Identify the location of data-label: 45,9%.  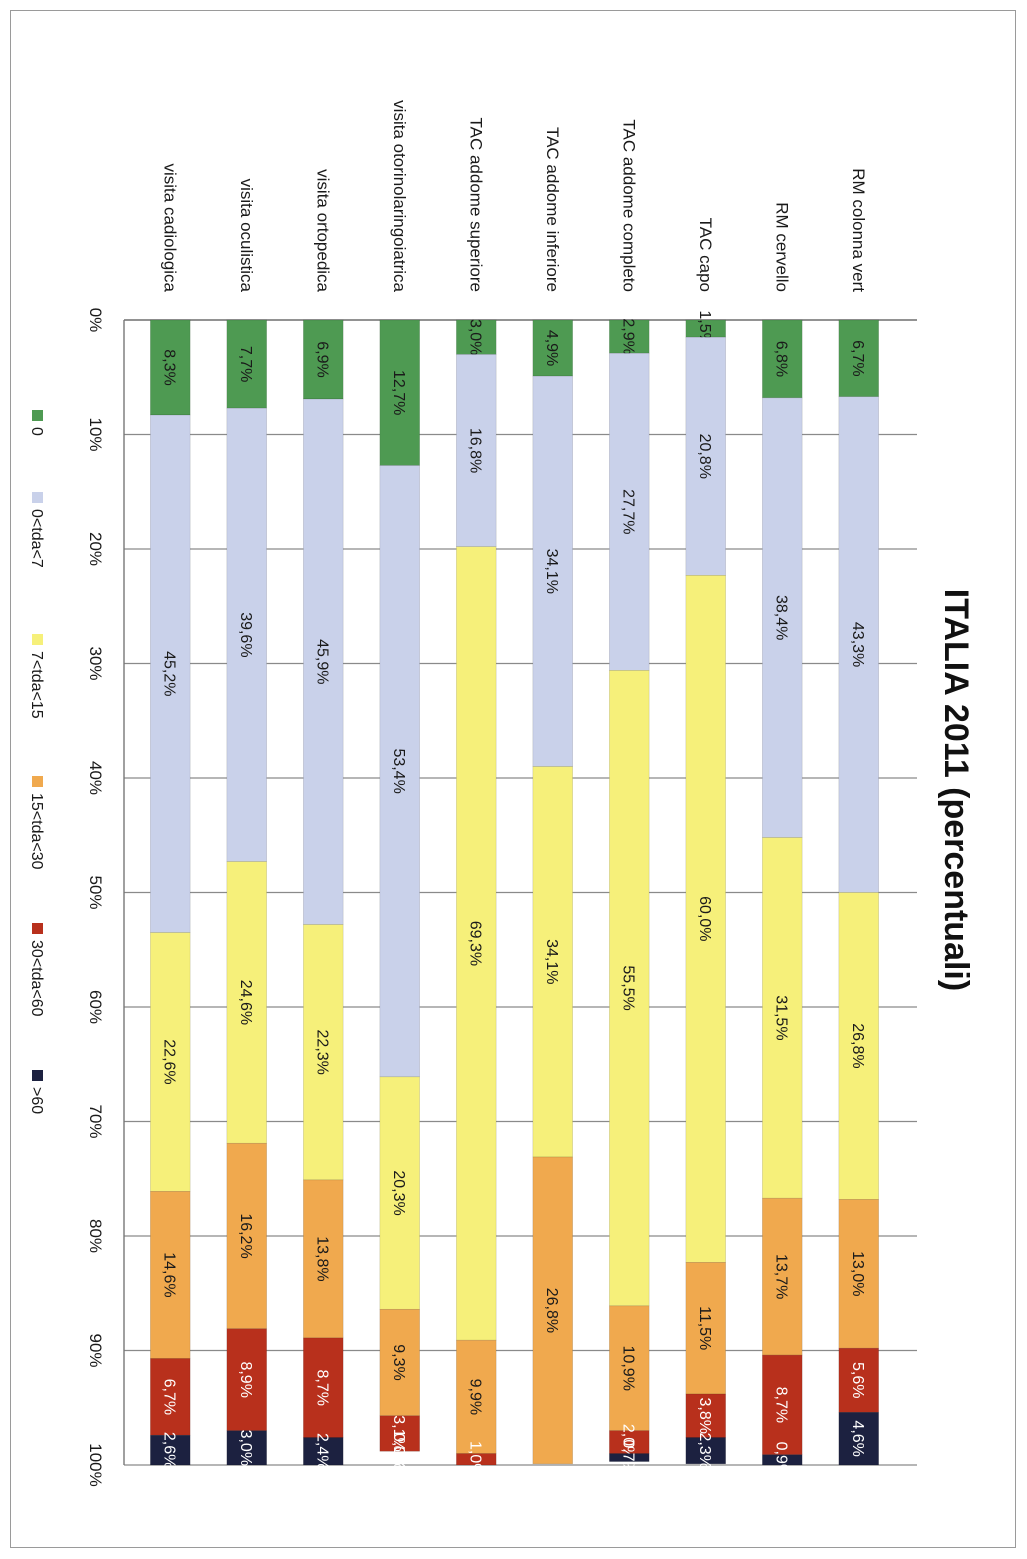
(321, 661).